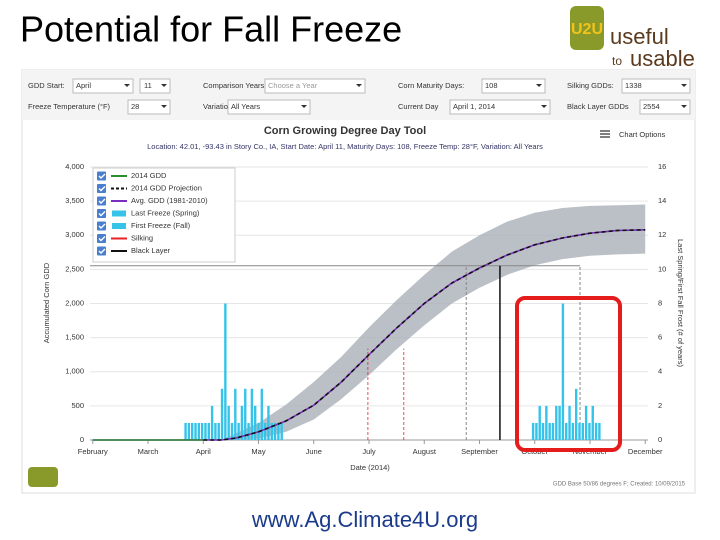 The height and width of the screenshot is (540, 720). Describe the element at coordinates (605, 134) in the screenshot. I see `menu-icon` at that location.